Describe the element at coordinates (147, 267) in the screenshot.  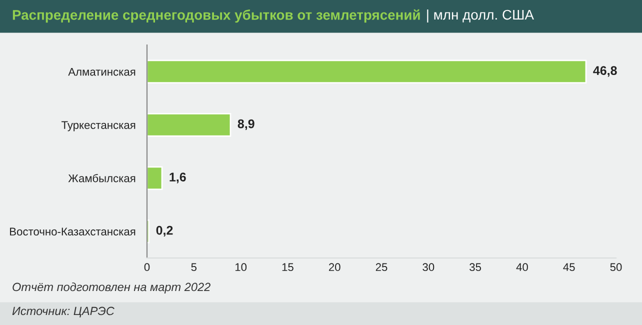
I see `x-tick-label: 0` at that location.